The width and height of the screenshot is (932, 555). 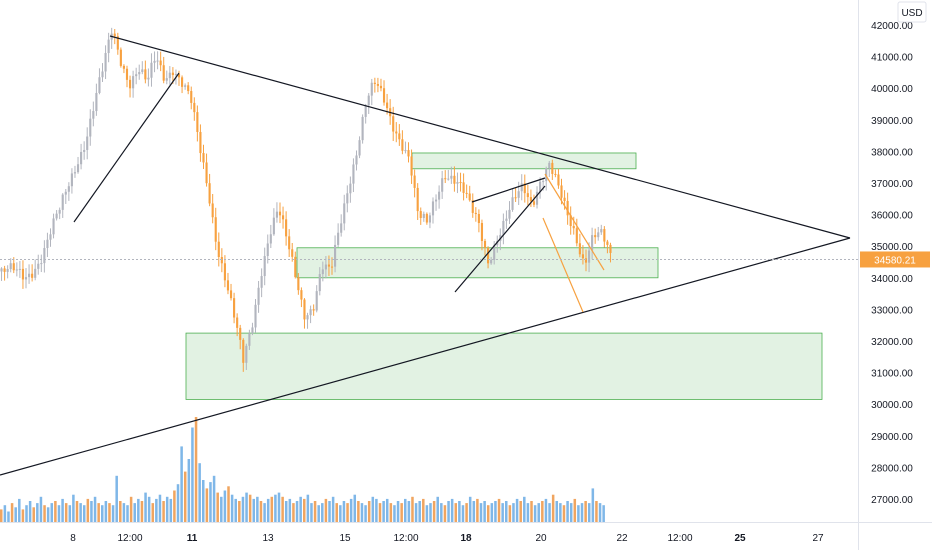 I want to click on upper-resistance-zone, so click(x=524, y=161).